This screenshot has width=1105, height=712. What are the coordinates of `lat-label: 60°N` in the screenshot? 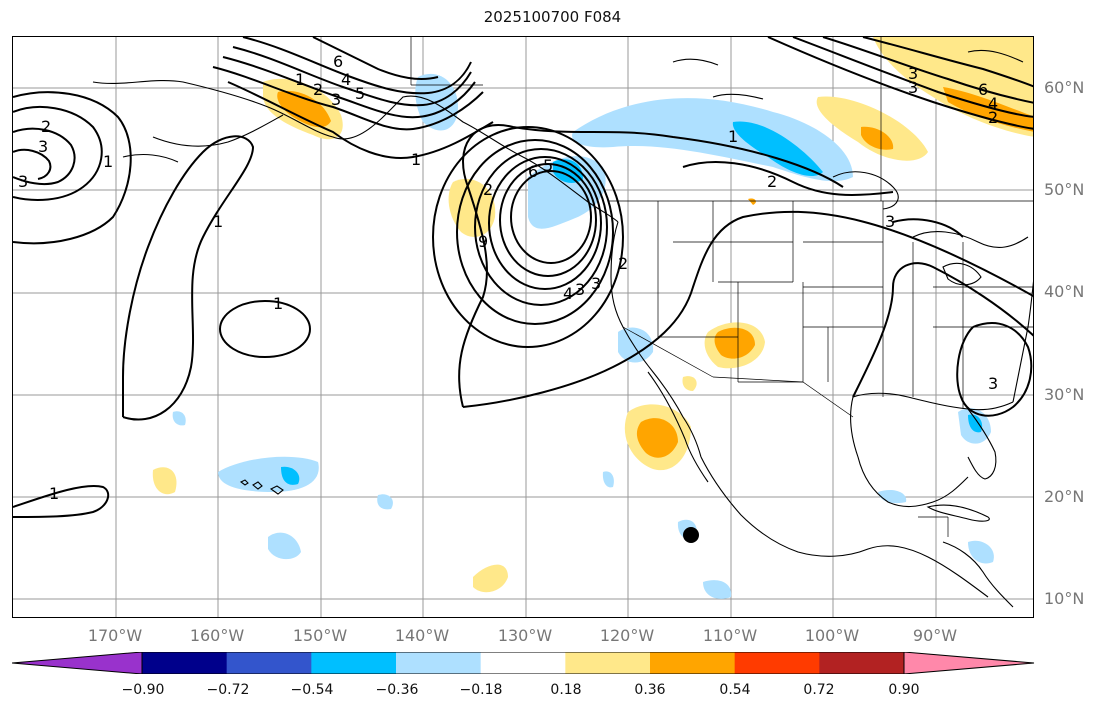 It's located at (1064, 87).